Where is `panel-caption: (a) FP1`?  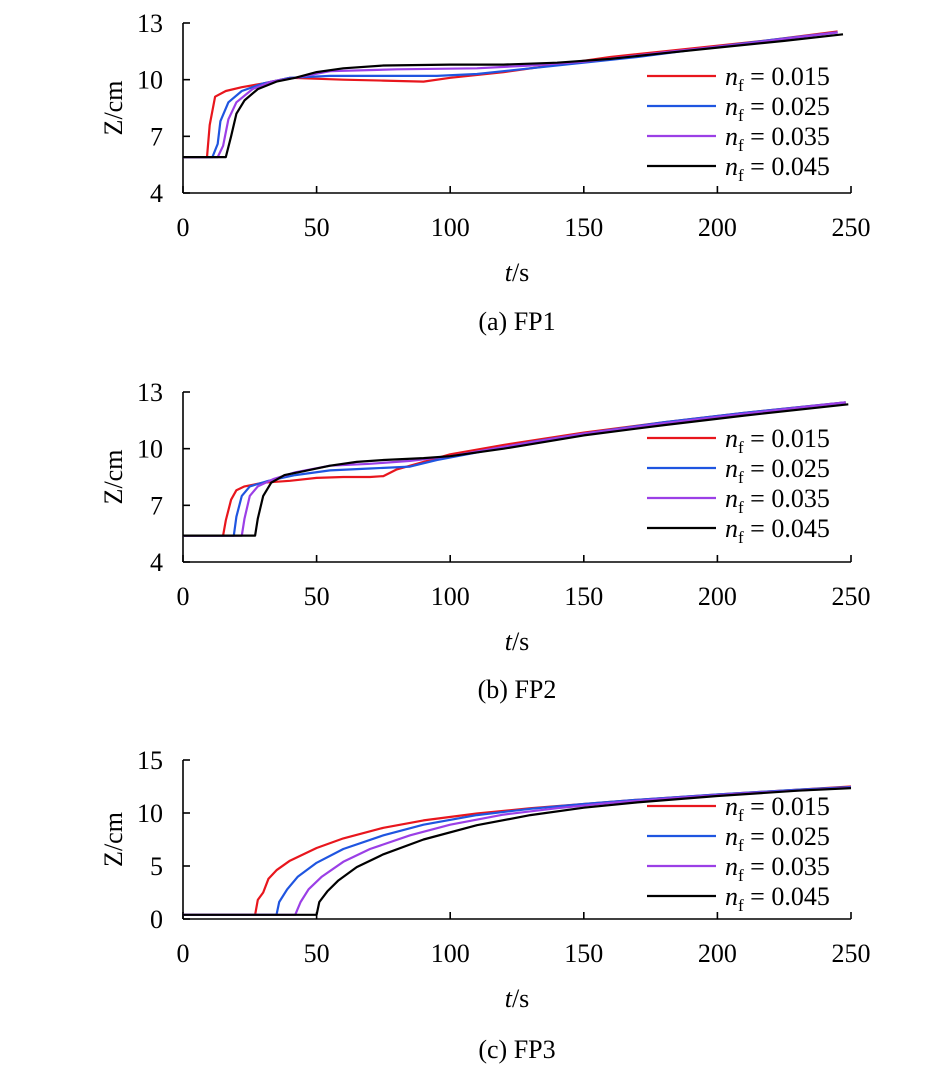
panel-caption: (a) FP1 is located at coordinates (516, 321).